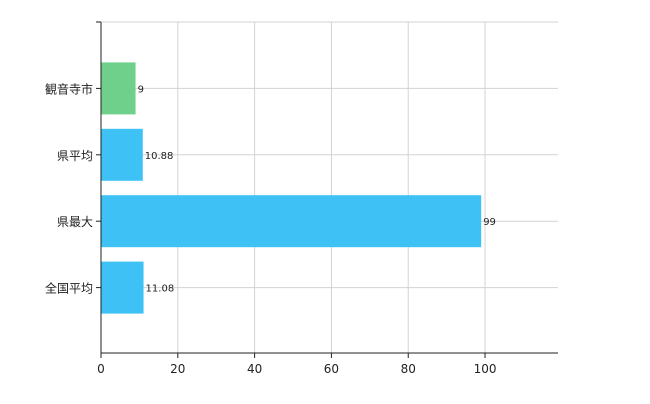  Describe the element at coordinates (159, 156) in the screenshot. I see `data-label: 10.88` at that location.